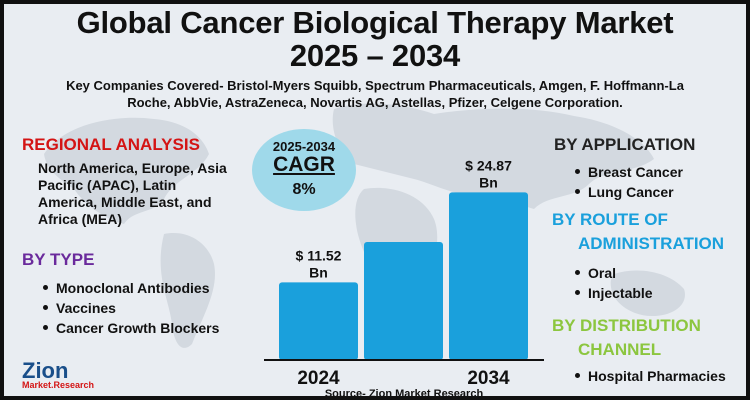 The height and width of the screenshot is (400, 750). What do you see at coordinates (318, 378) in the screenshot?
I see `tick-label: 2024` at bounding box center [318, 378].